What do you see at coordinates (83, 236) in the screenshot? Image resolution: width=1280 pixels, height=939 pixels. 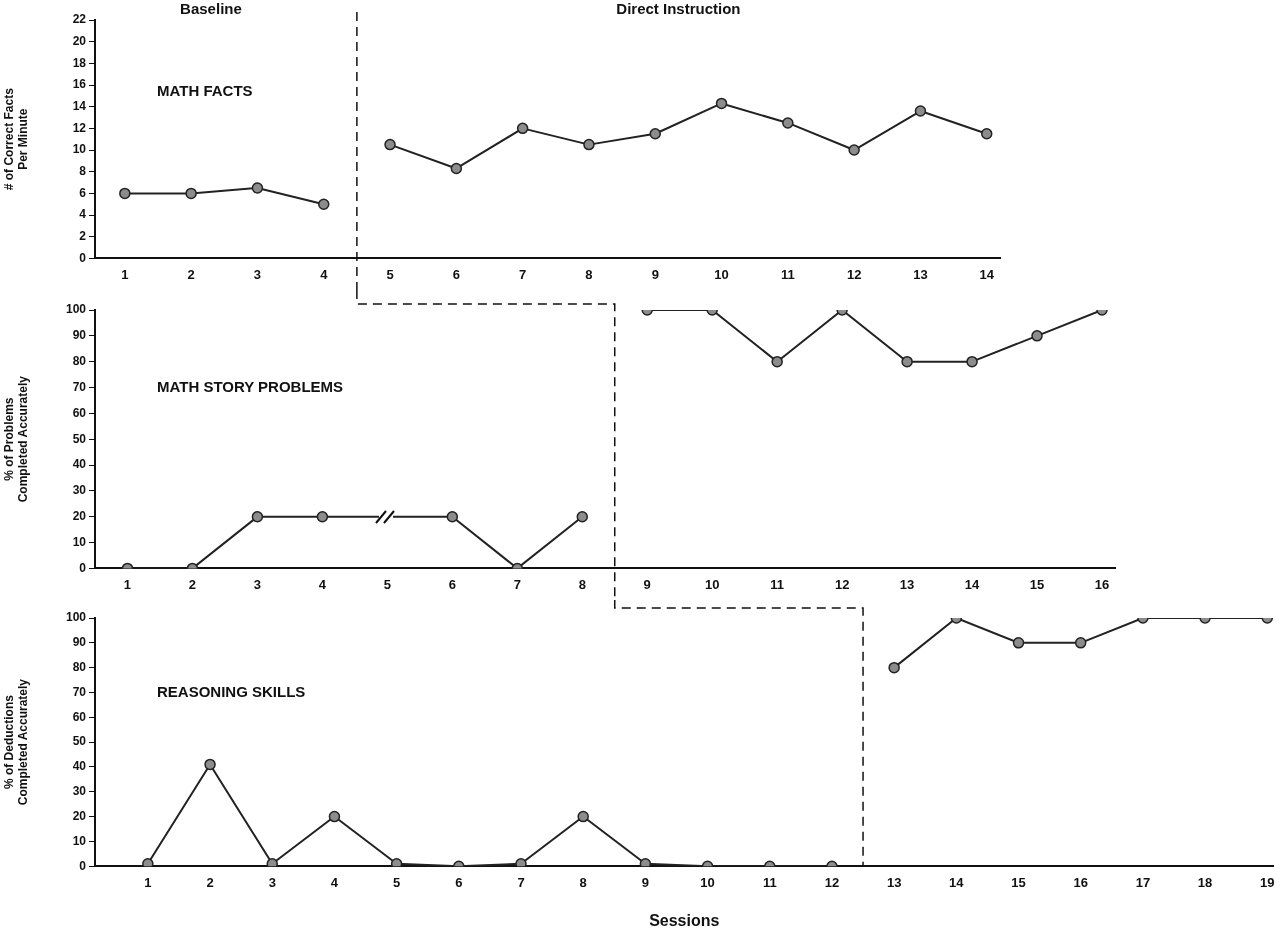 I see `y-tick-label: 2` at bounding box center [83, 236].